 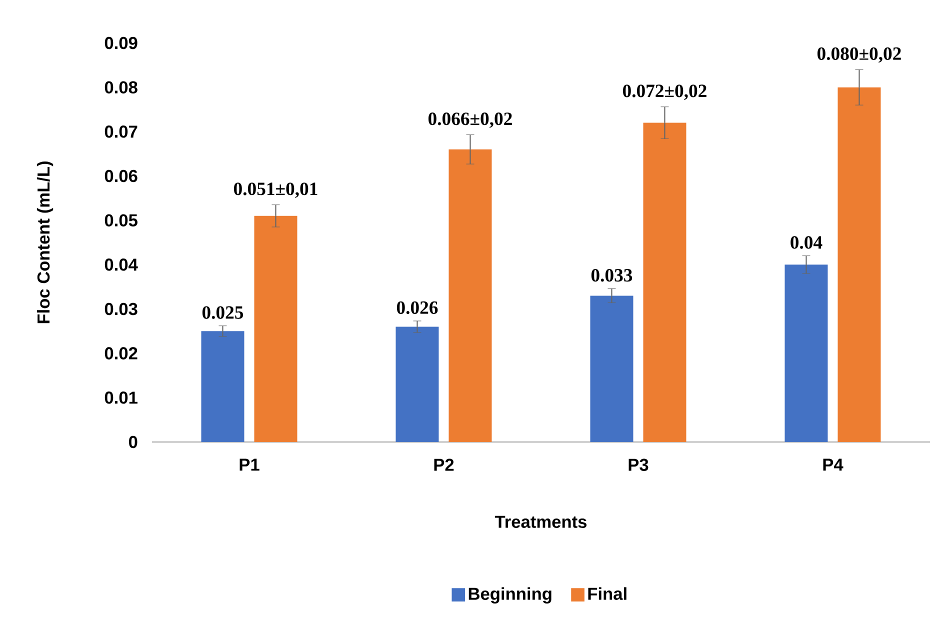 I want to click on y-tick-label: 0.05, so click(x=121, y=220).